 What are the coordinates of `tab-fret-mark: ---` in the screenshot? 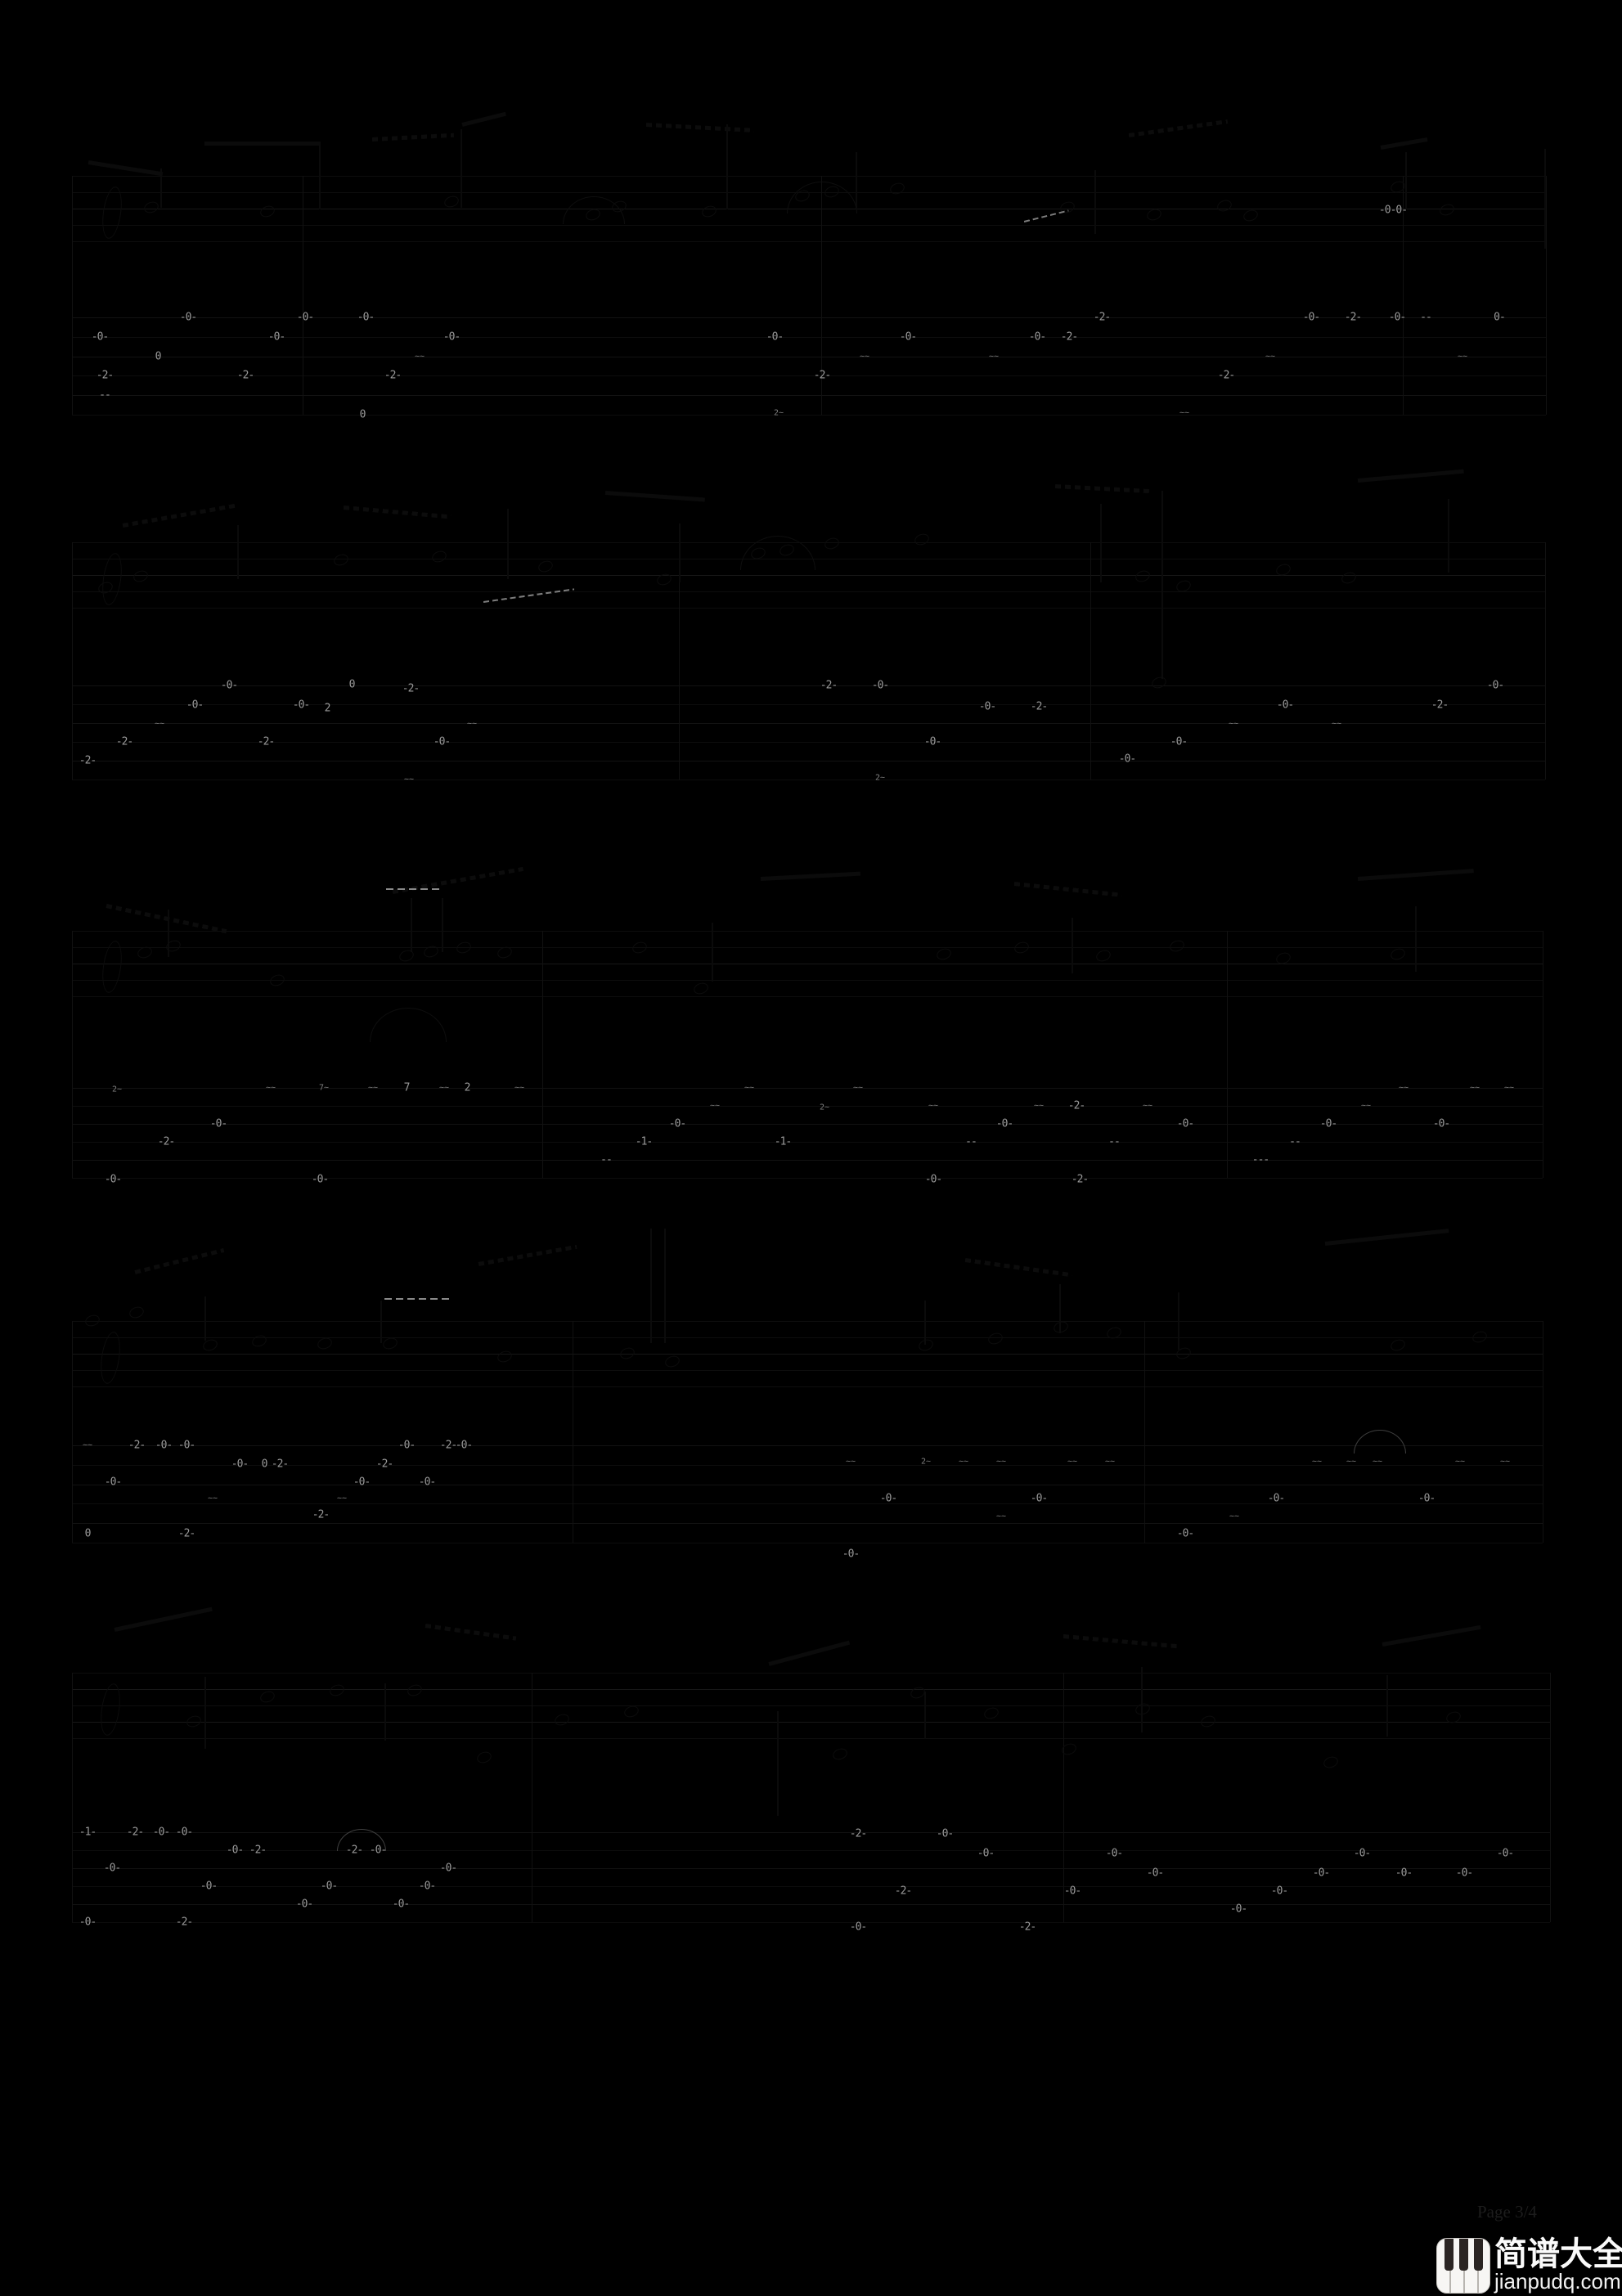 It's located at (1260, 1160).